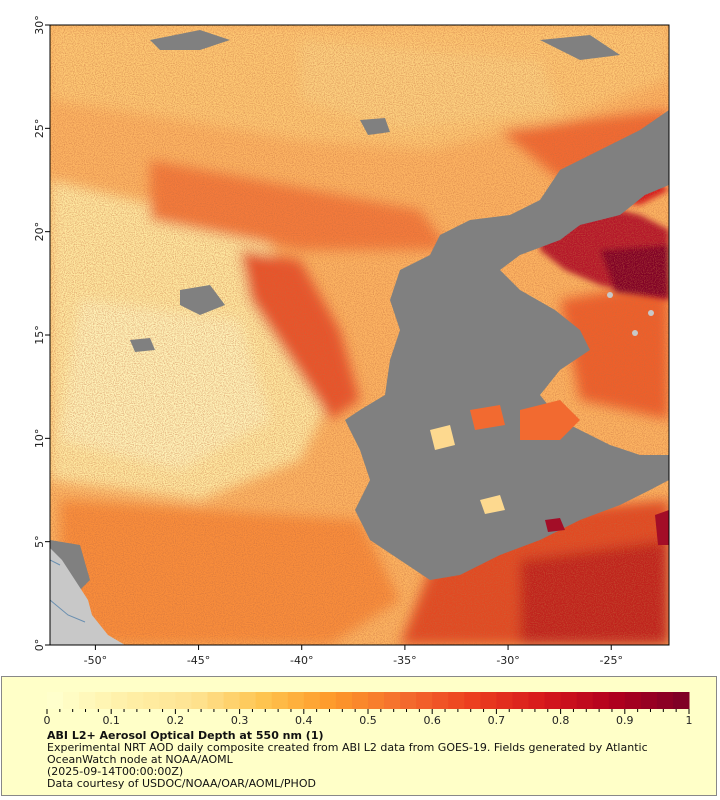 Image resolution: width=720 pixels, height=800 pixels. I want to click on colorbar-tick-label: 0.9, so click(625, 720).